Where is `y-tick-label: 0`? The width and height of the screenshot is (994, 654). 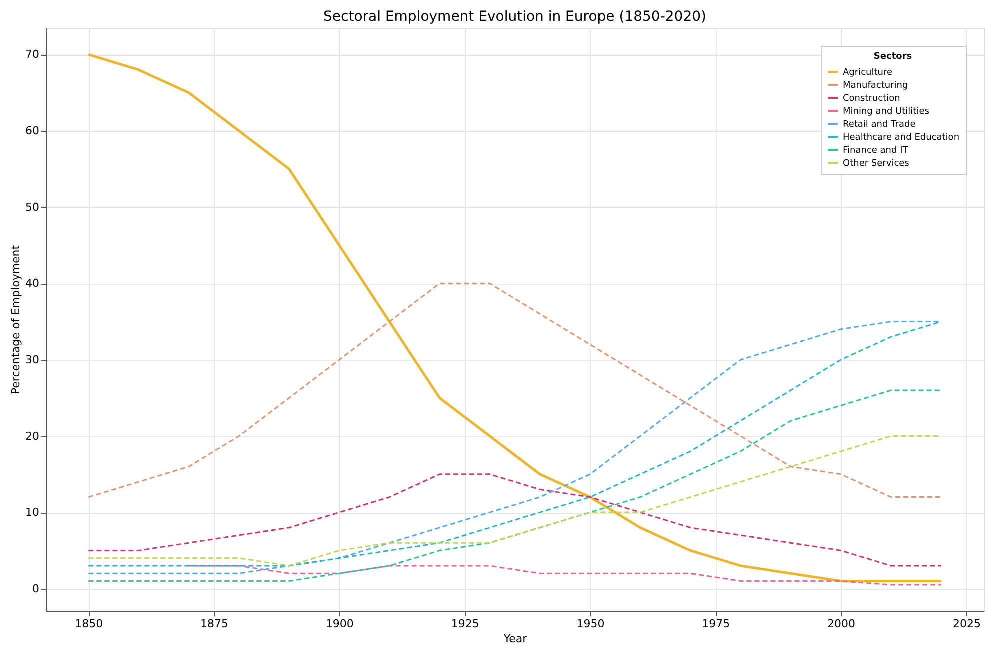 y-tick-label: 0 is located at coordinates (36, 589).